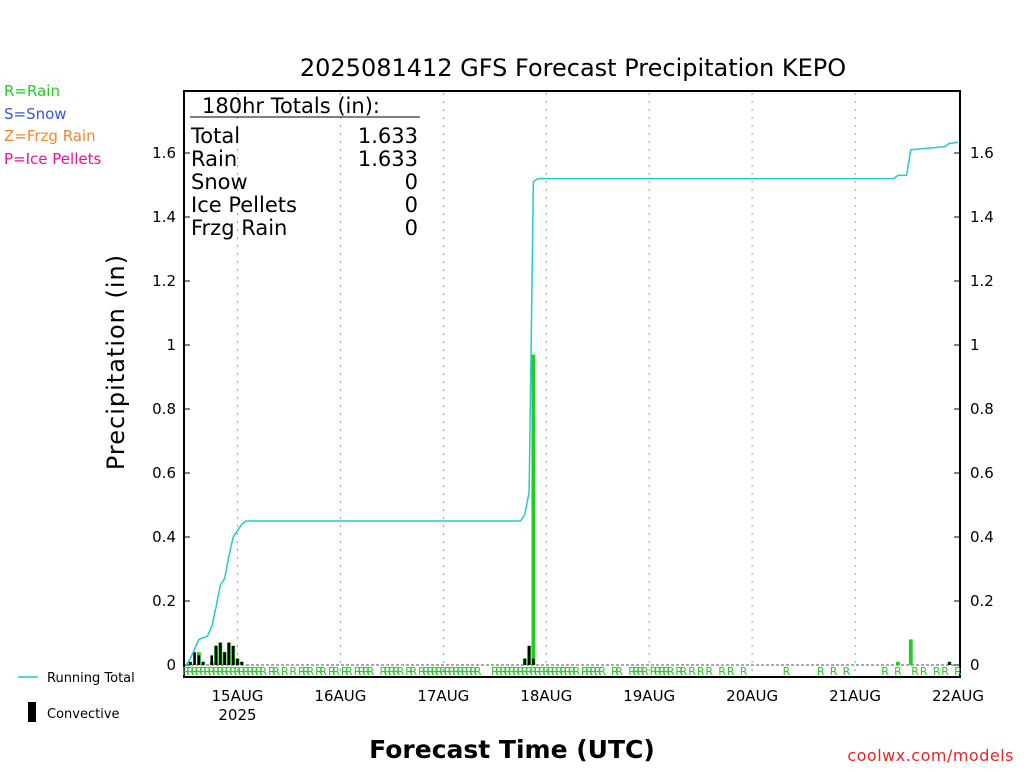  I want to click on totals-value-total: 1.633, so click(388, 136).